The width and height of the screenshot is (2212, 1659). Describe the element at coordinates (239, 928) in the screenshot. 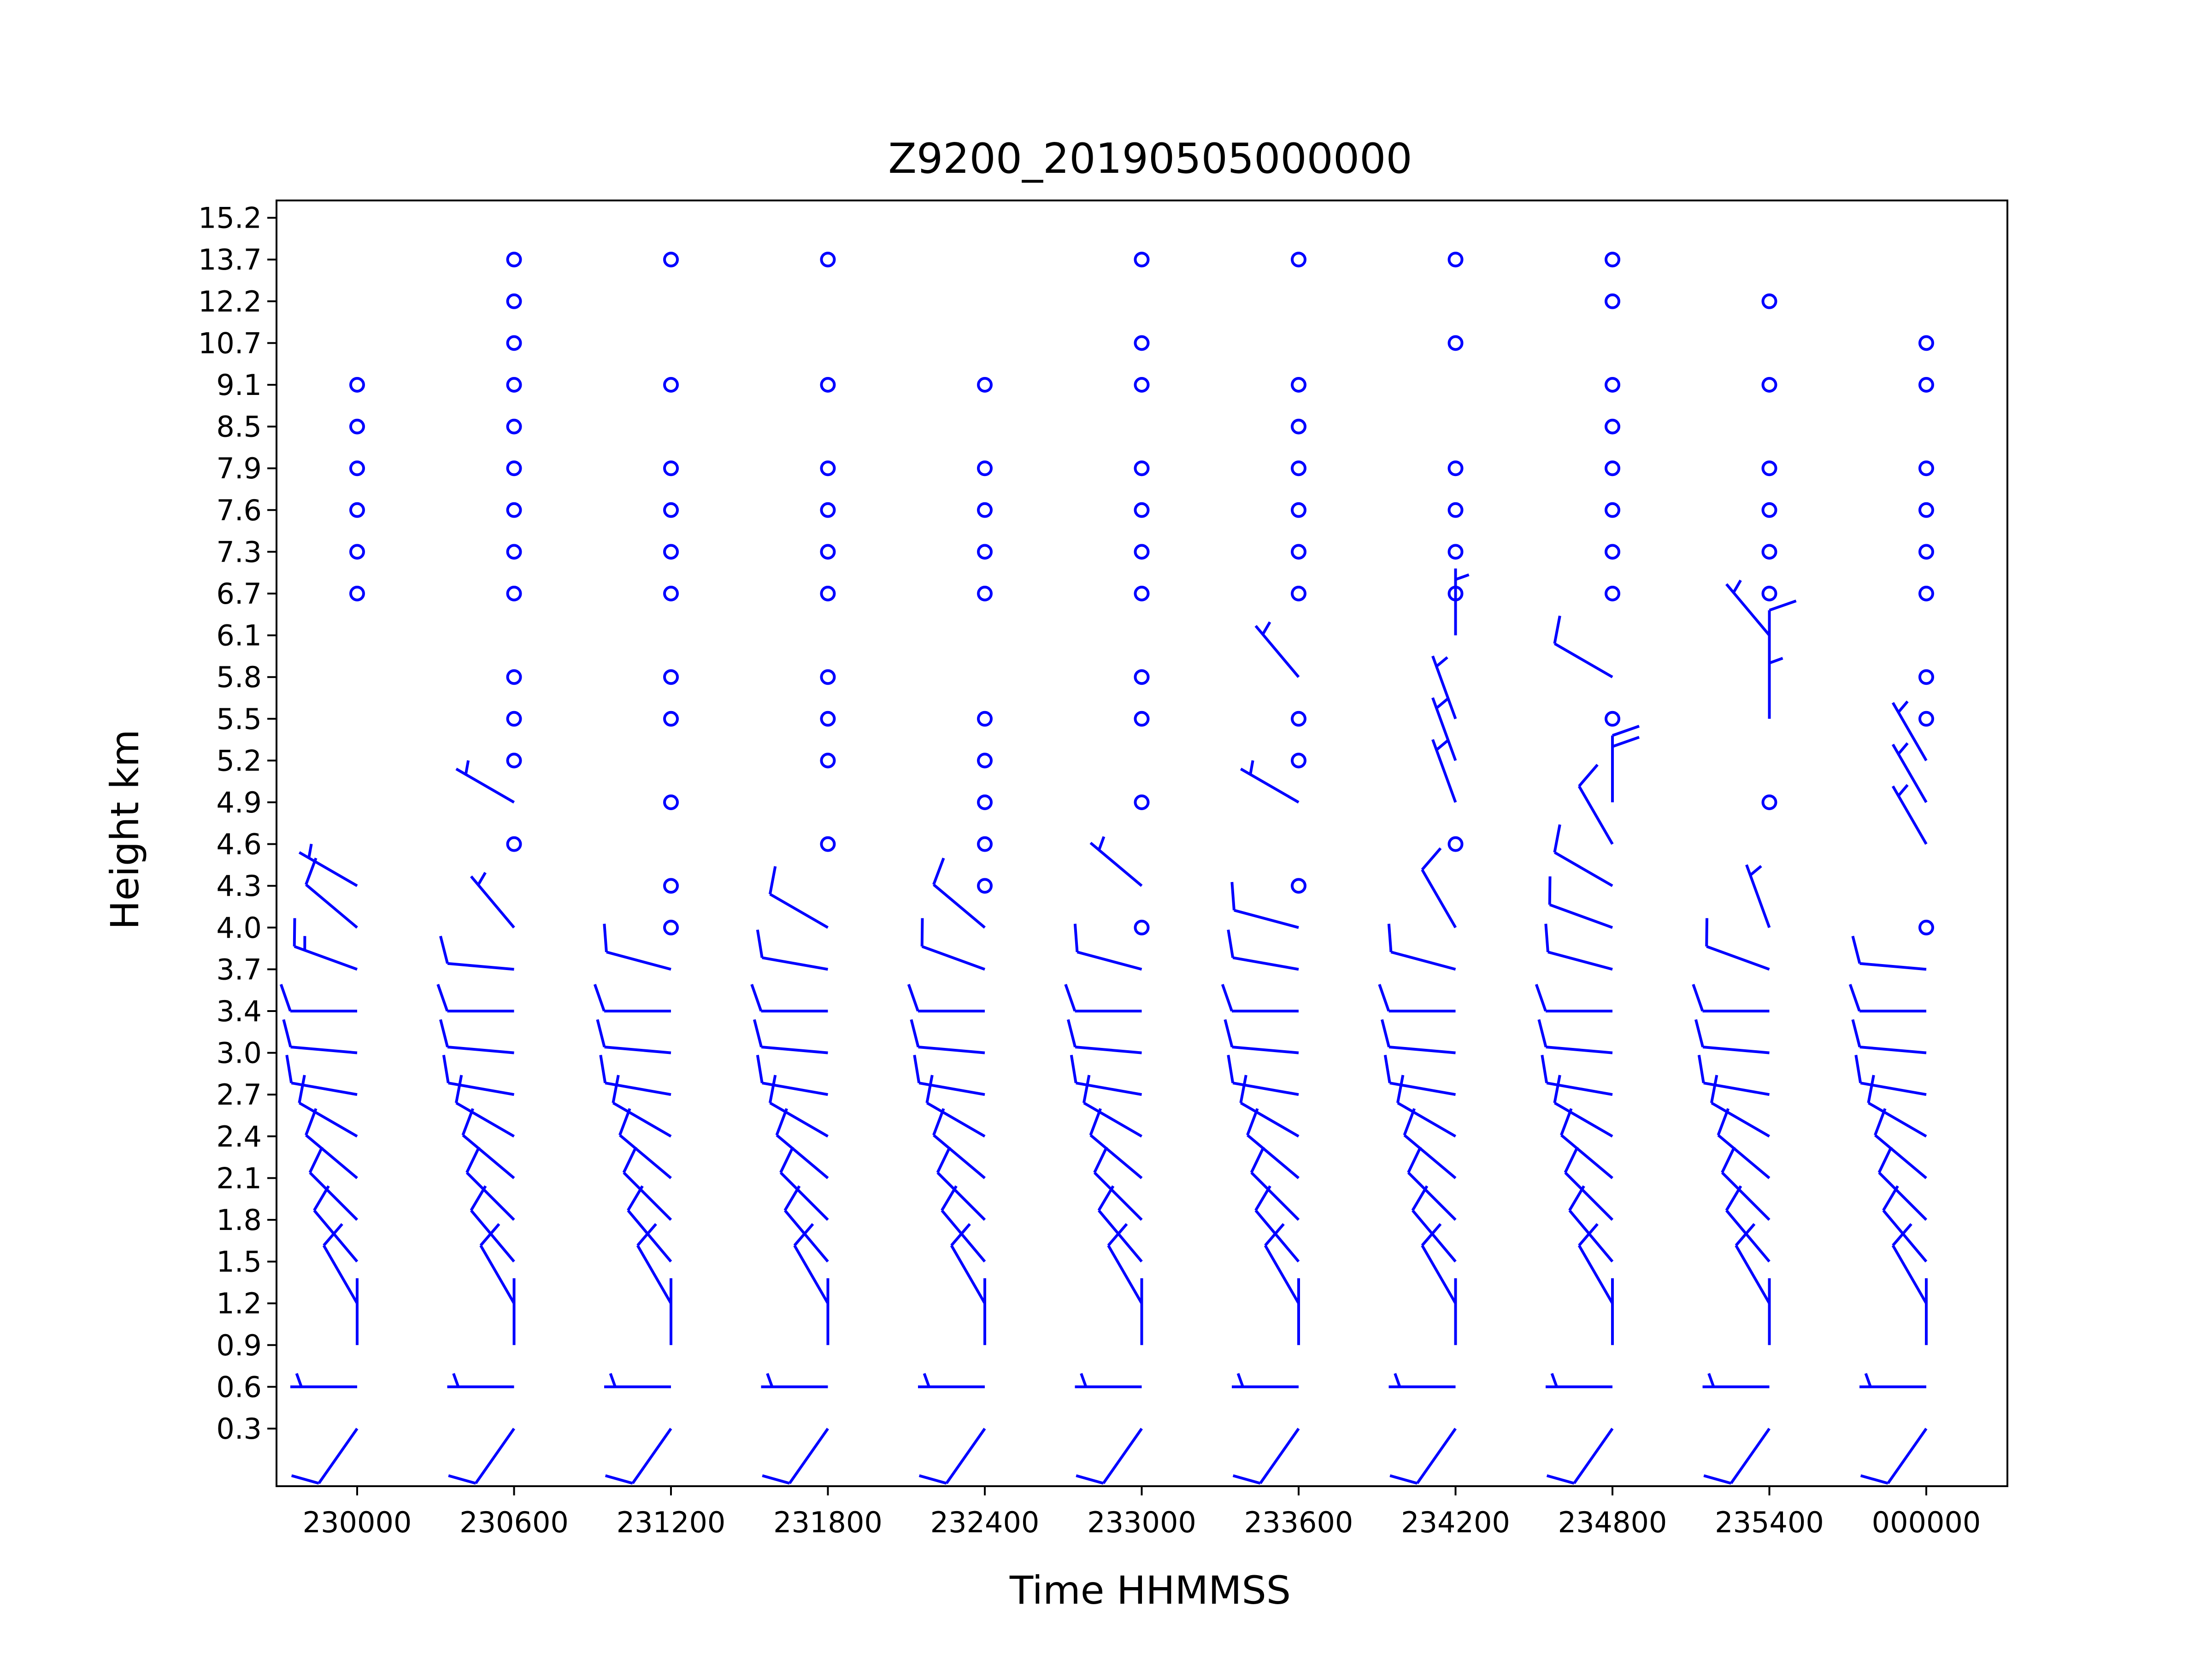

I see `y-tick-label: 4.0` at that location.